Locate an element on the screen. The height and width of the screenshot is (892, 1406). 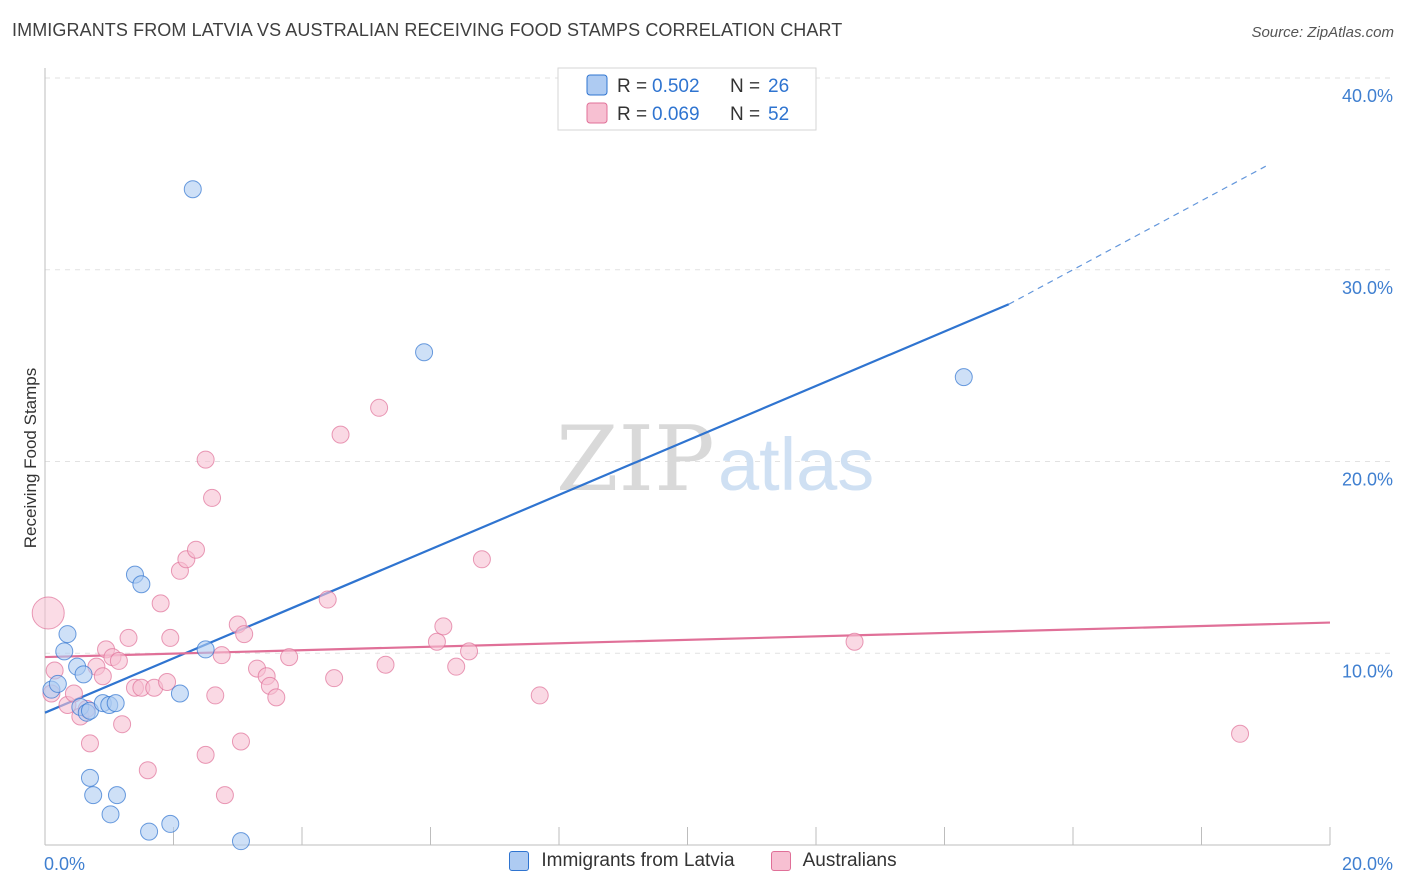
legend-r-label-1: R = is located at coordinates (632, 86).